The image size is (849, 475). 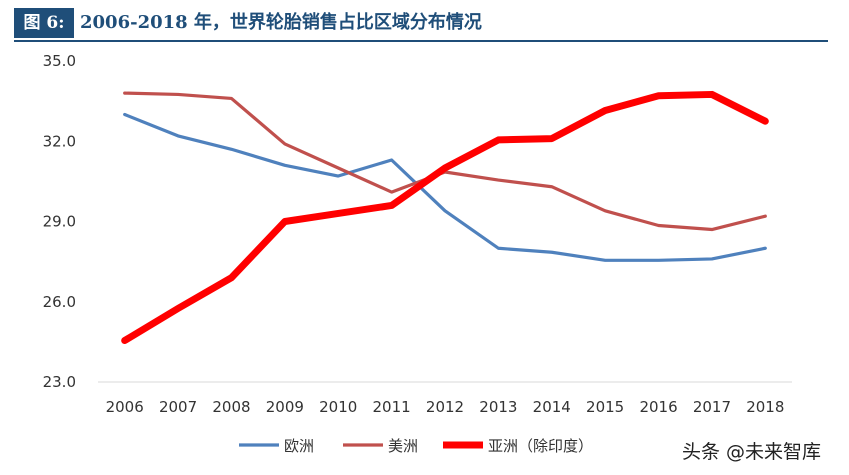 What do you see at coordinates (338, 407) in the screenshot?
I see `x-tick-label: 2010` at bounding box center [338, 407].